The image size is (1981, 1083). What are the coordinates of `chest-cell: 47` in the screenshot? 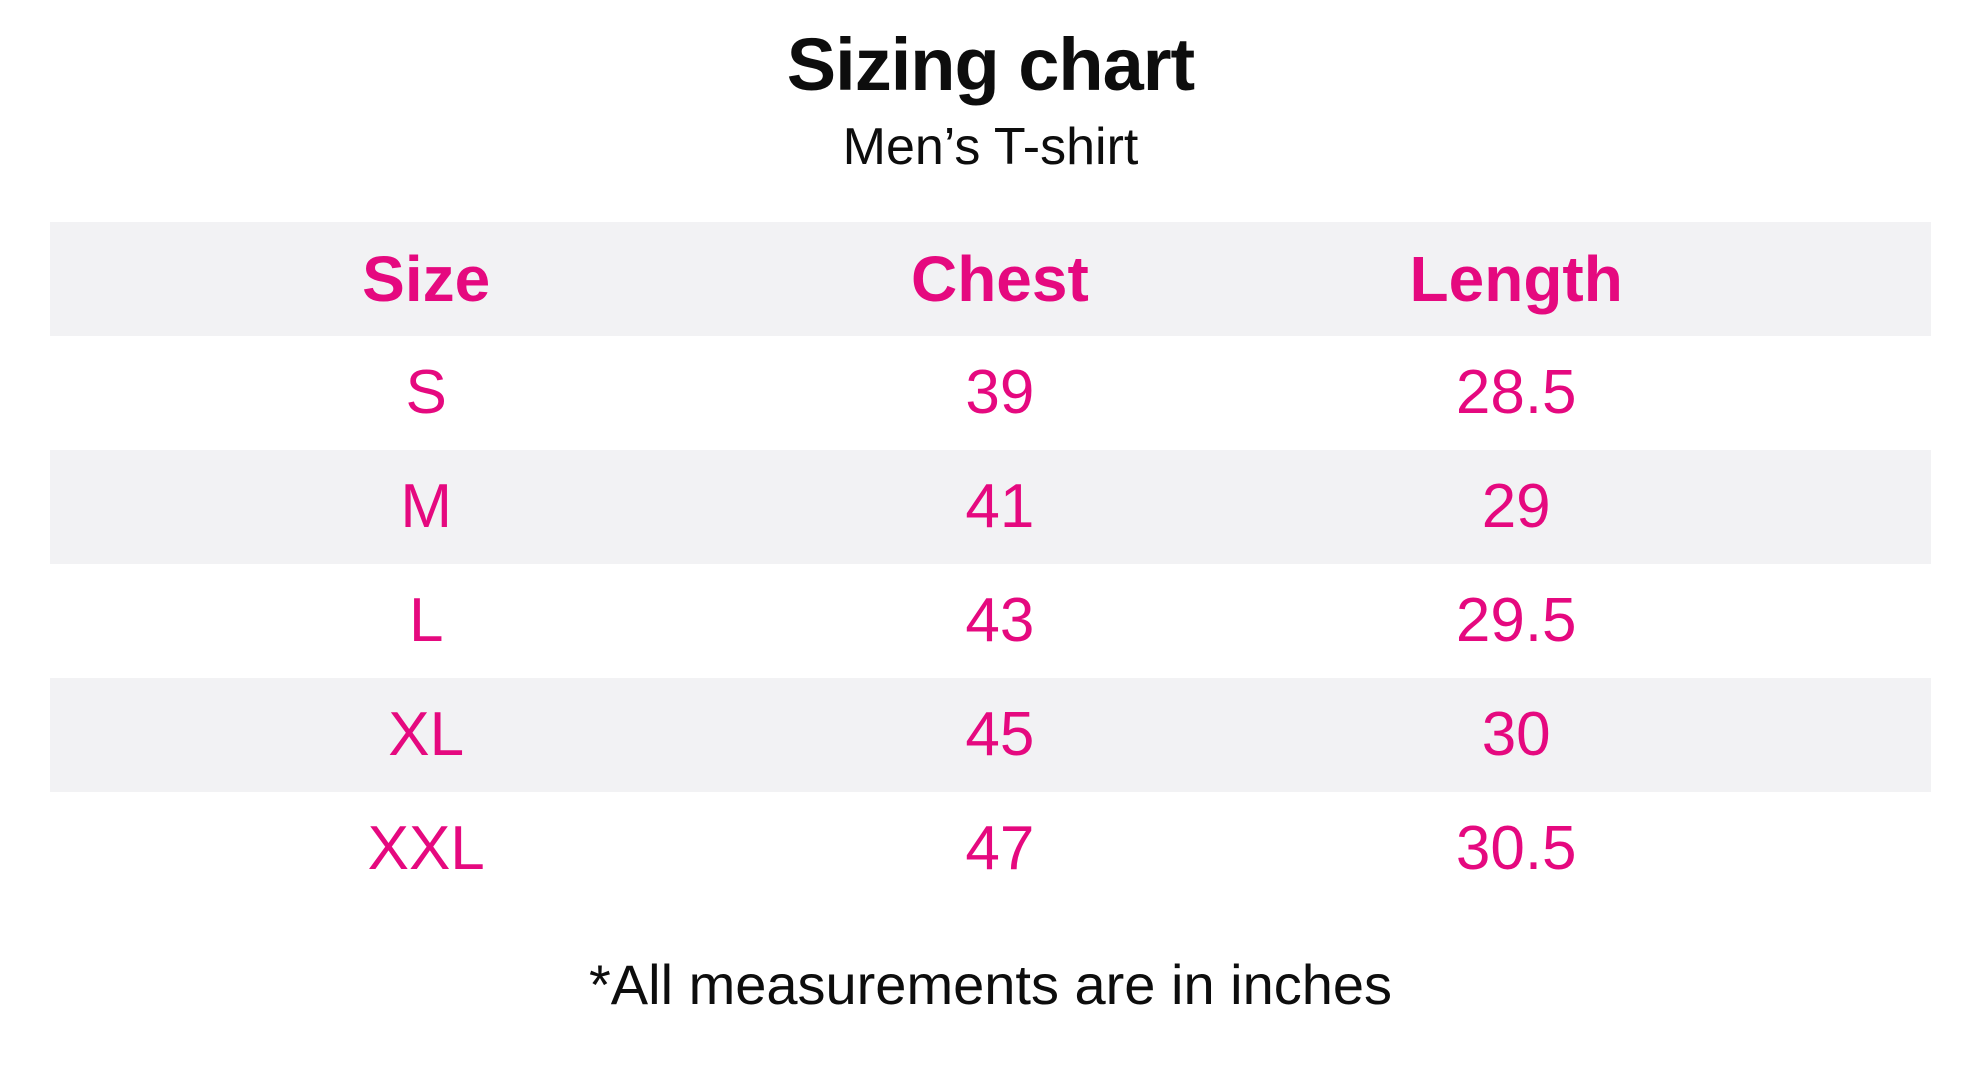 It's located at (1000, 849).